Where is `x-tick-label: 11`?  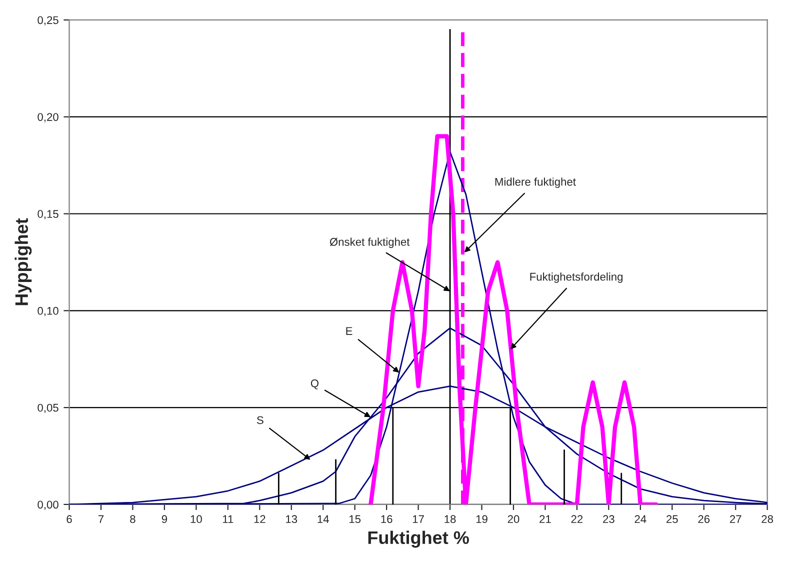
x-tick-label: 11 is located at coordinates (228, 519).